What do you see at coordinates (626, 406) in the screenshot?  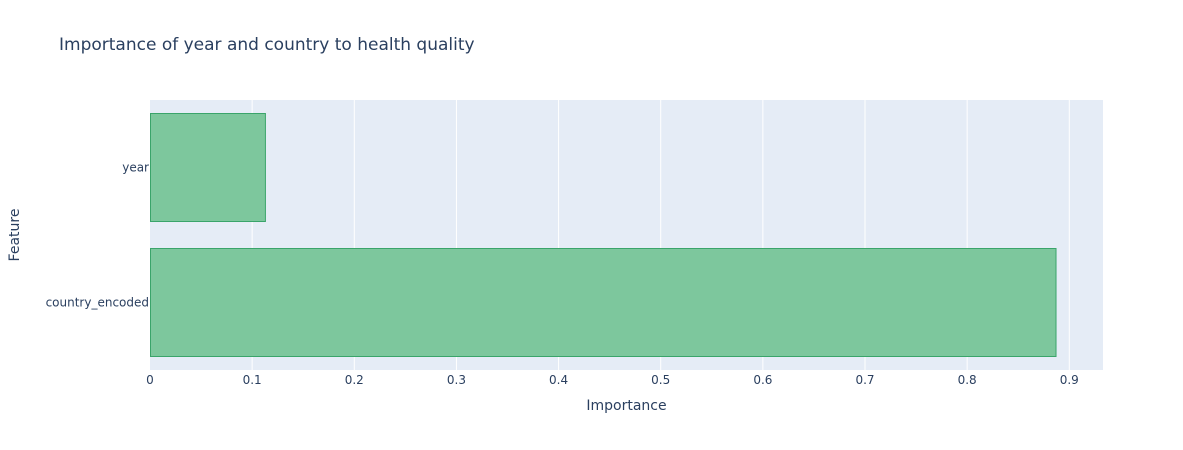 I see `x-axis-title: Importance` at bounding box center [626, 406].